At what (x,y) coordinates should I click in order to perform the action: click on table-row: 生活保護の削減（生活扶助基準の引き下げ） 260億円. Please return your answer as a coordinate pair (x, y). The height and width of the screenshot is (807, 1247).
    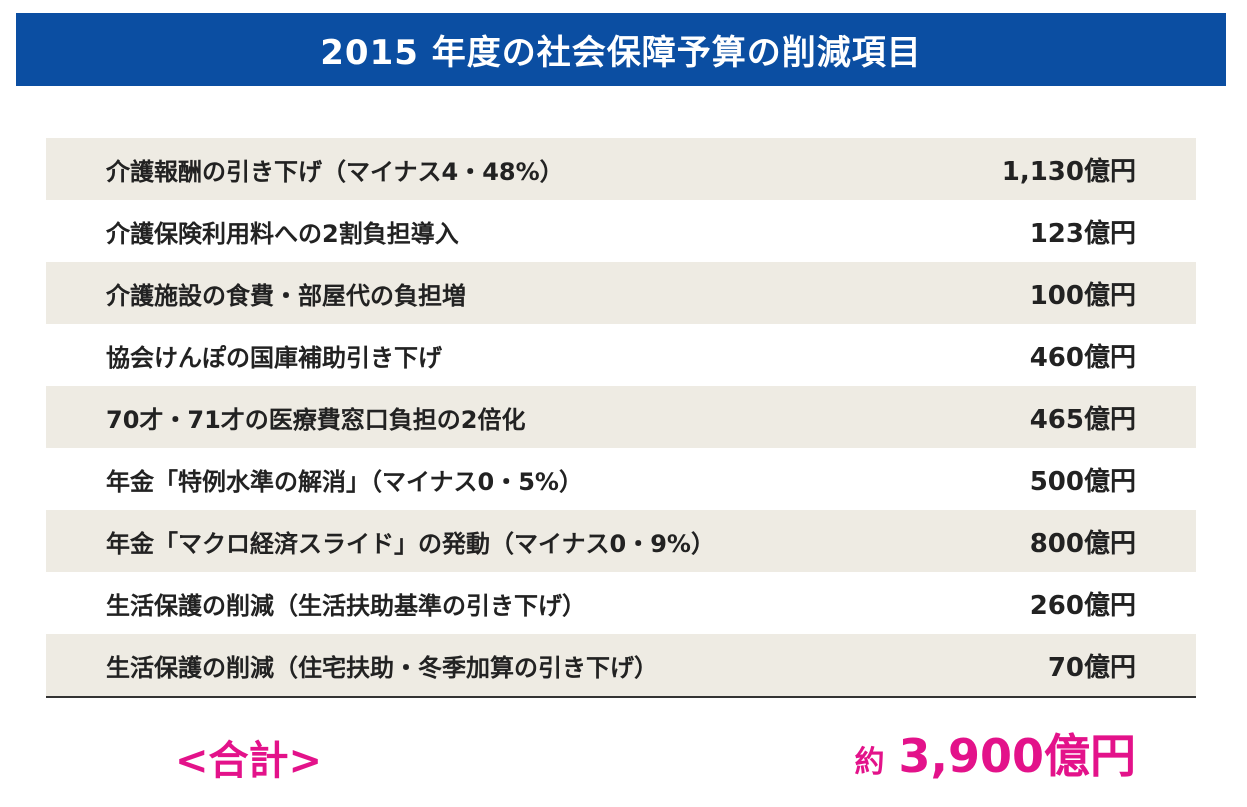
    Looking at the image, I should click on (621, 603).